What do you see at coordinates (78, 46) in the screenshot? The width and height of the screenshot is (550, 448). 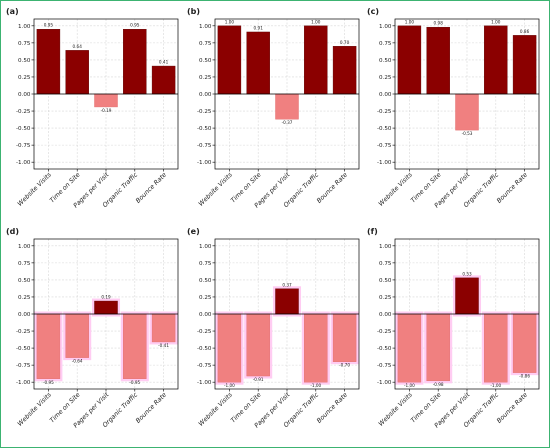 I see `data-label: 0.64` at bounding box center [78, 46].